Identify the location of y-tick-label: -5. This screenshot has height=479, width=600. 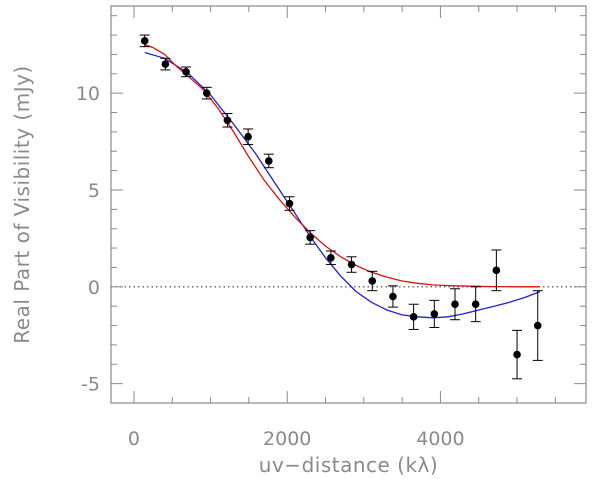
(90, 385).